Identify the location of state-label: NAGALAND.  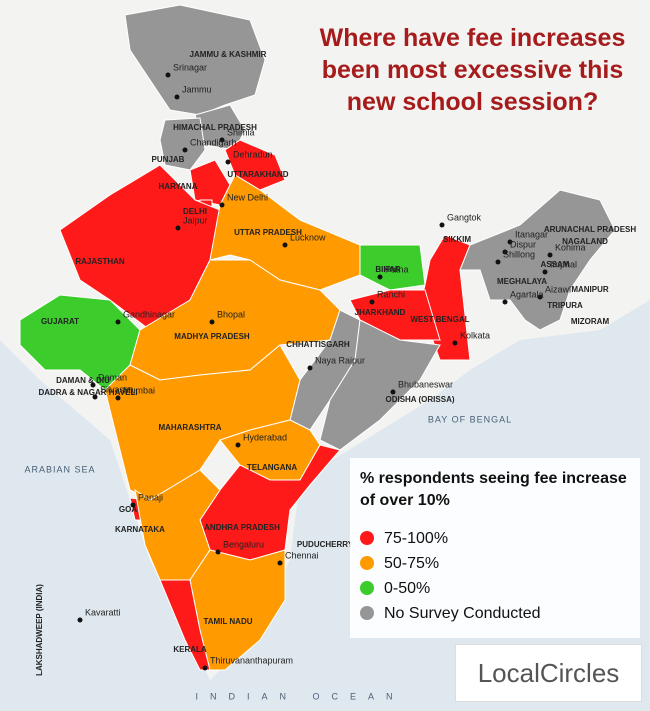
(585, 241).